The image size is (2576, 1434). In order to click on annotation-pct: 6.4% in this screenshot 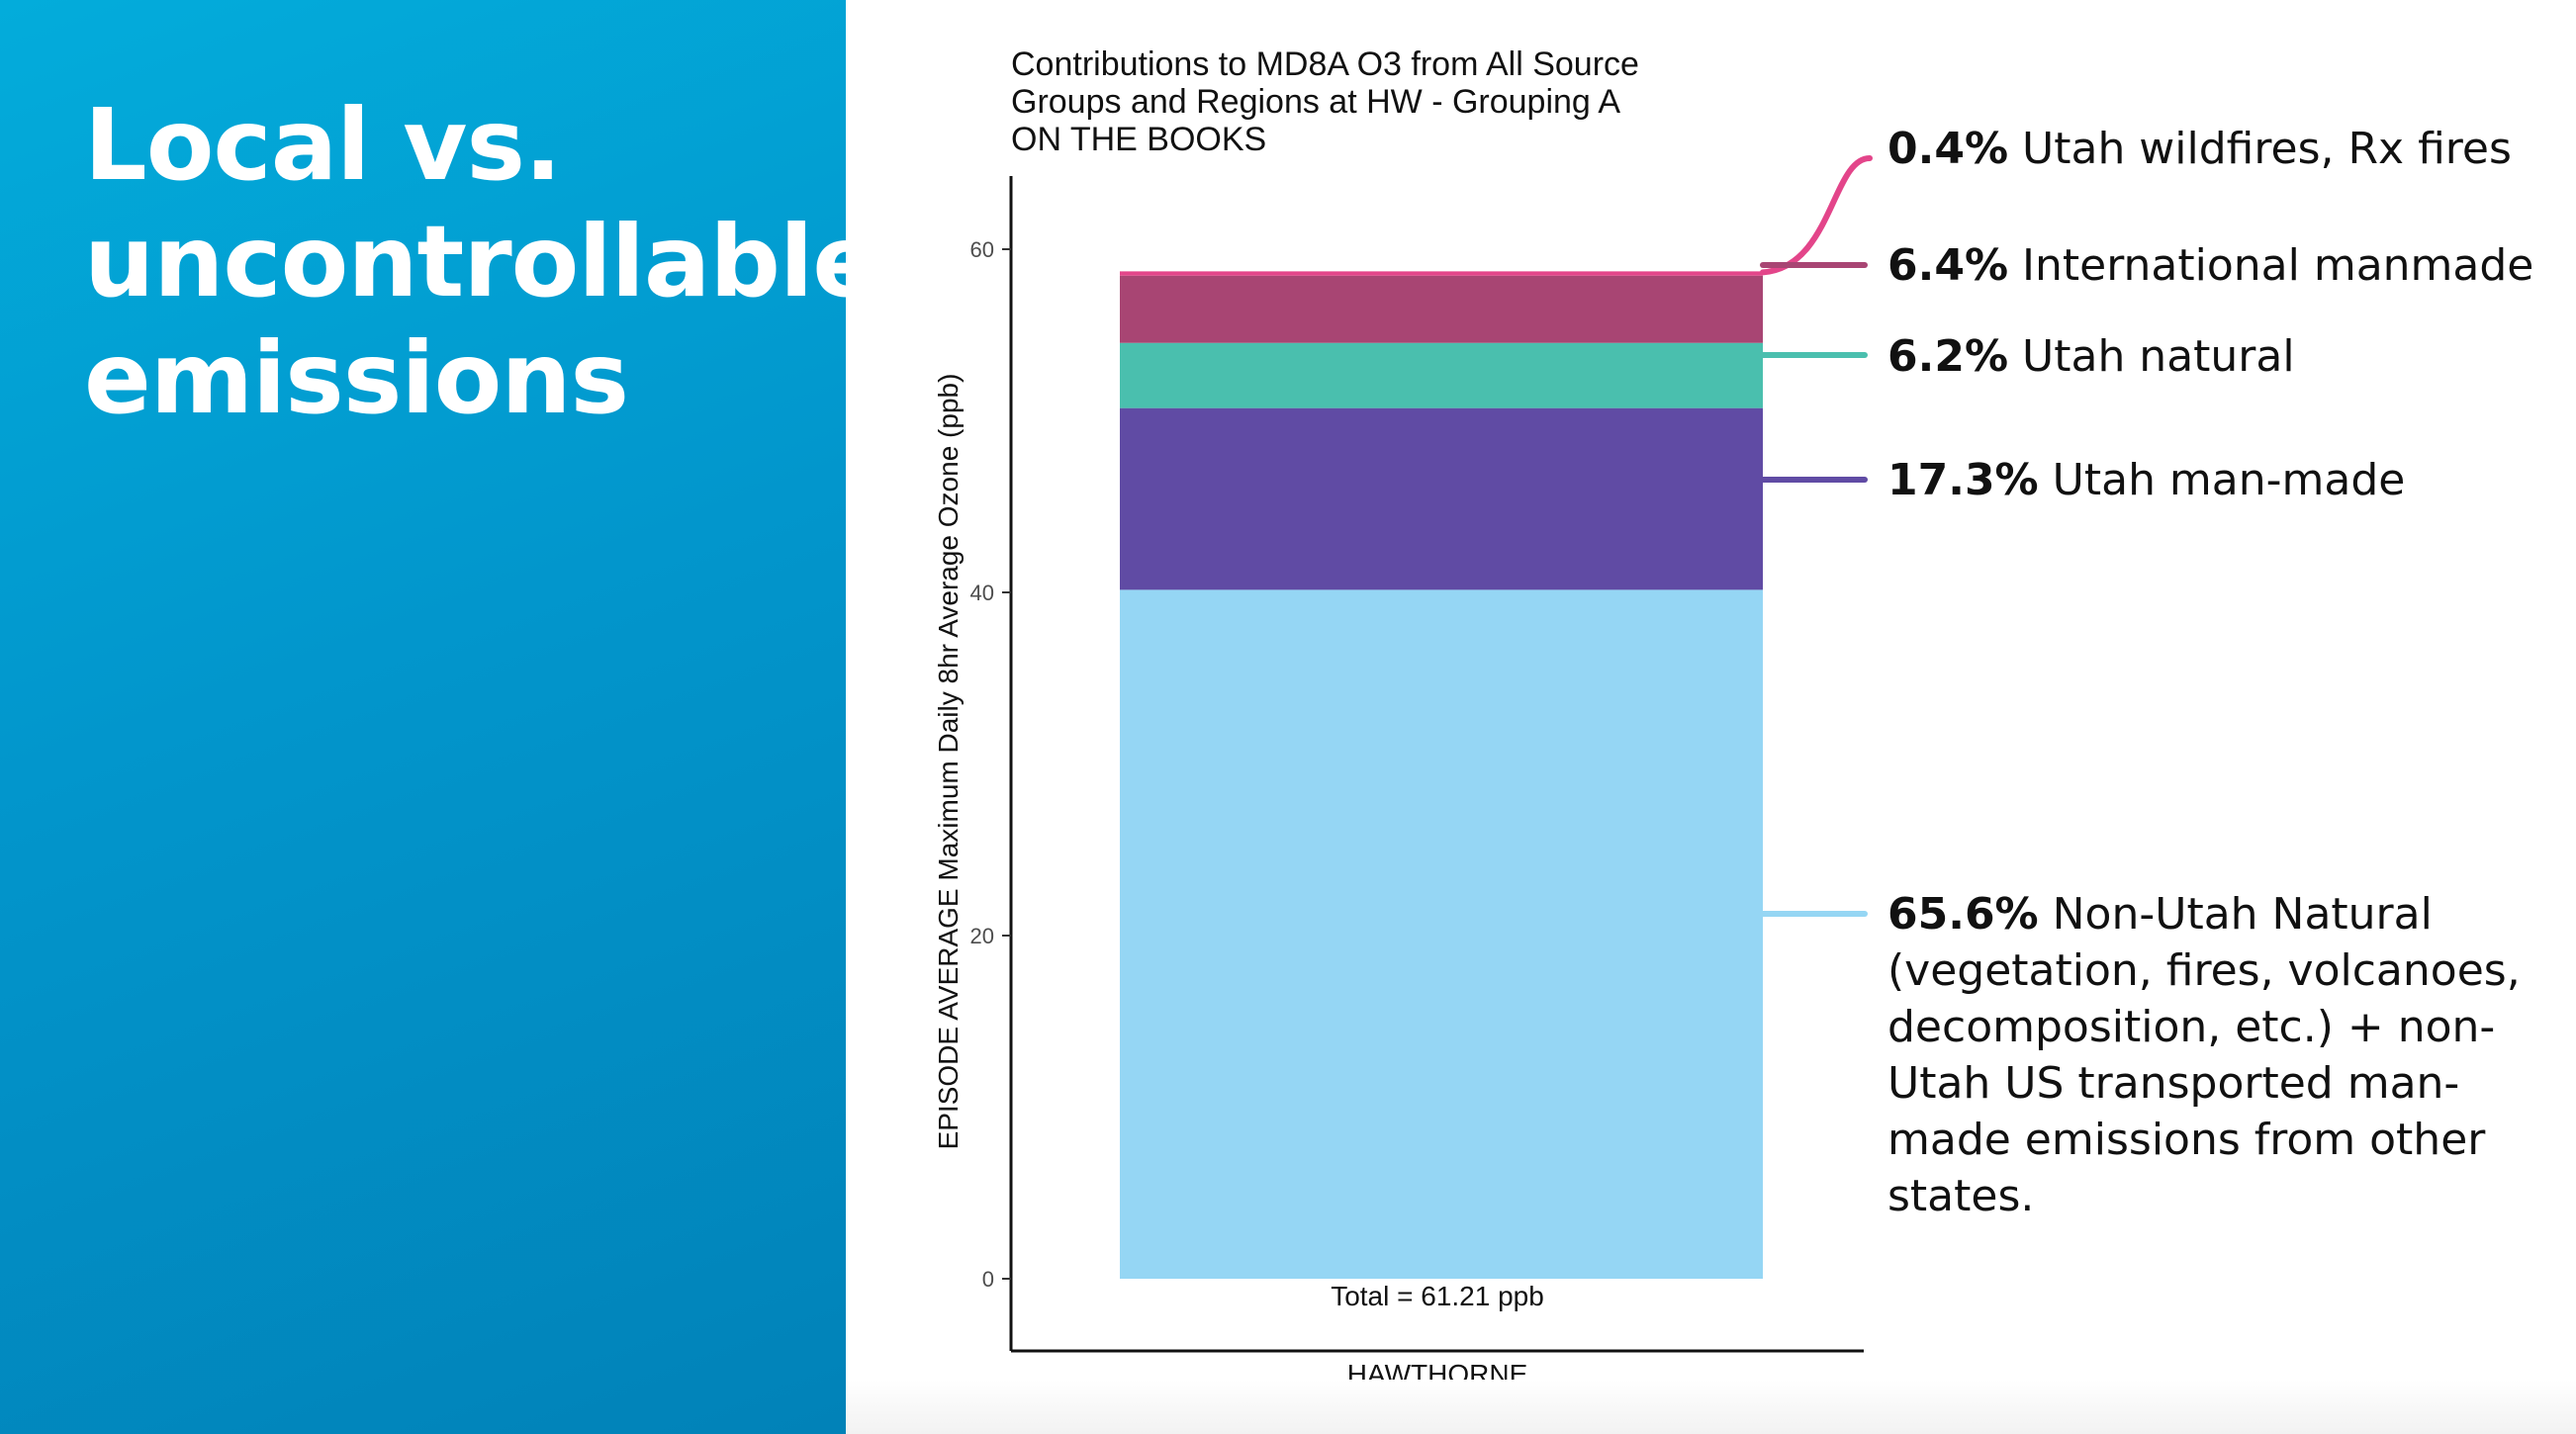, I will do `click(1948, 265)`.